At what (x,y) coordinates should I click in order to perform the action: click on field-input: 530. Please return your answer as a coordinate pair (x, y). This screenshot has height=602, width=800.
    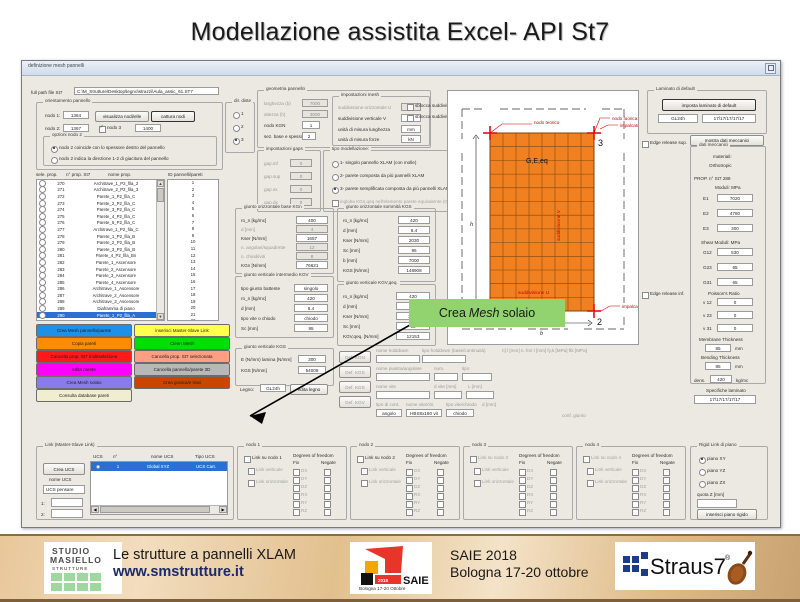
    Looking at the image, I should click on (735, 252).